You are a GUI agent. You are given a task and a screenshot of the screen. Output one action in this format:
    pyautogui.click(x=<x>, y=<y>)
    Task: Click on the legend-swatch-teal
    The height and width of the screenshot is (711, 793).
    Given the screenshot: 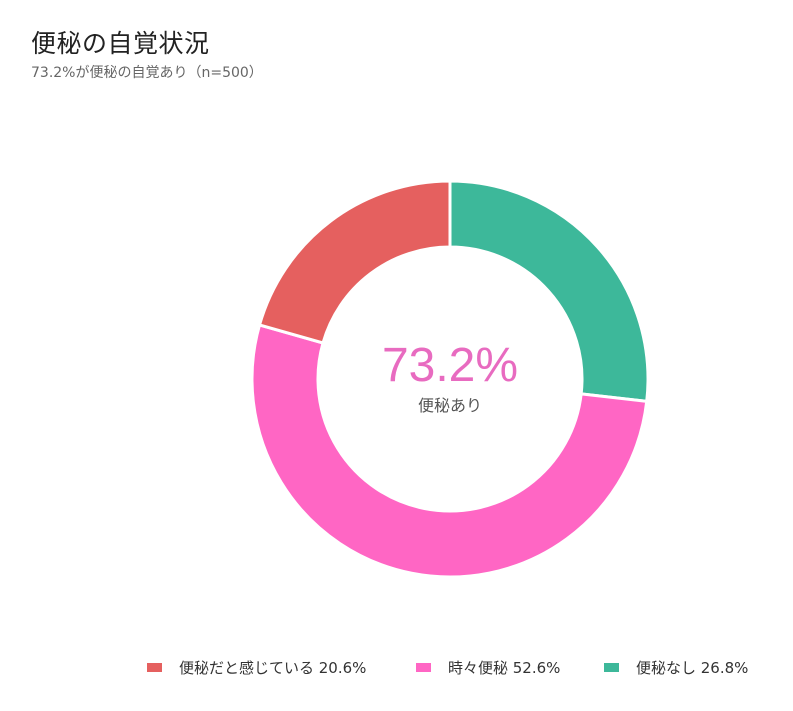 What is the action you would take?
    pyautogui.click(x=611, y=667)
    